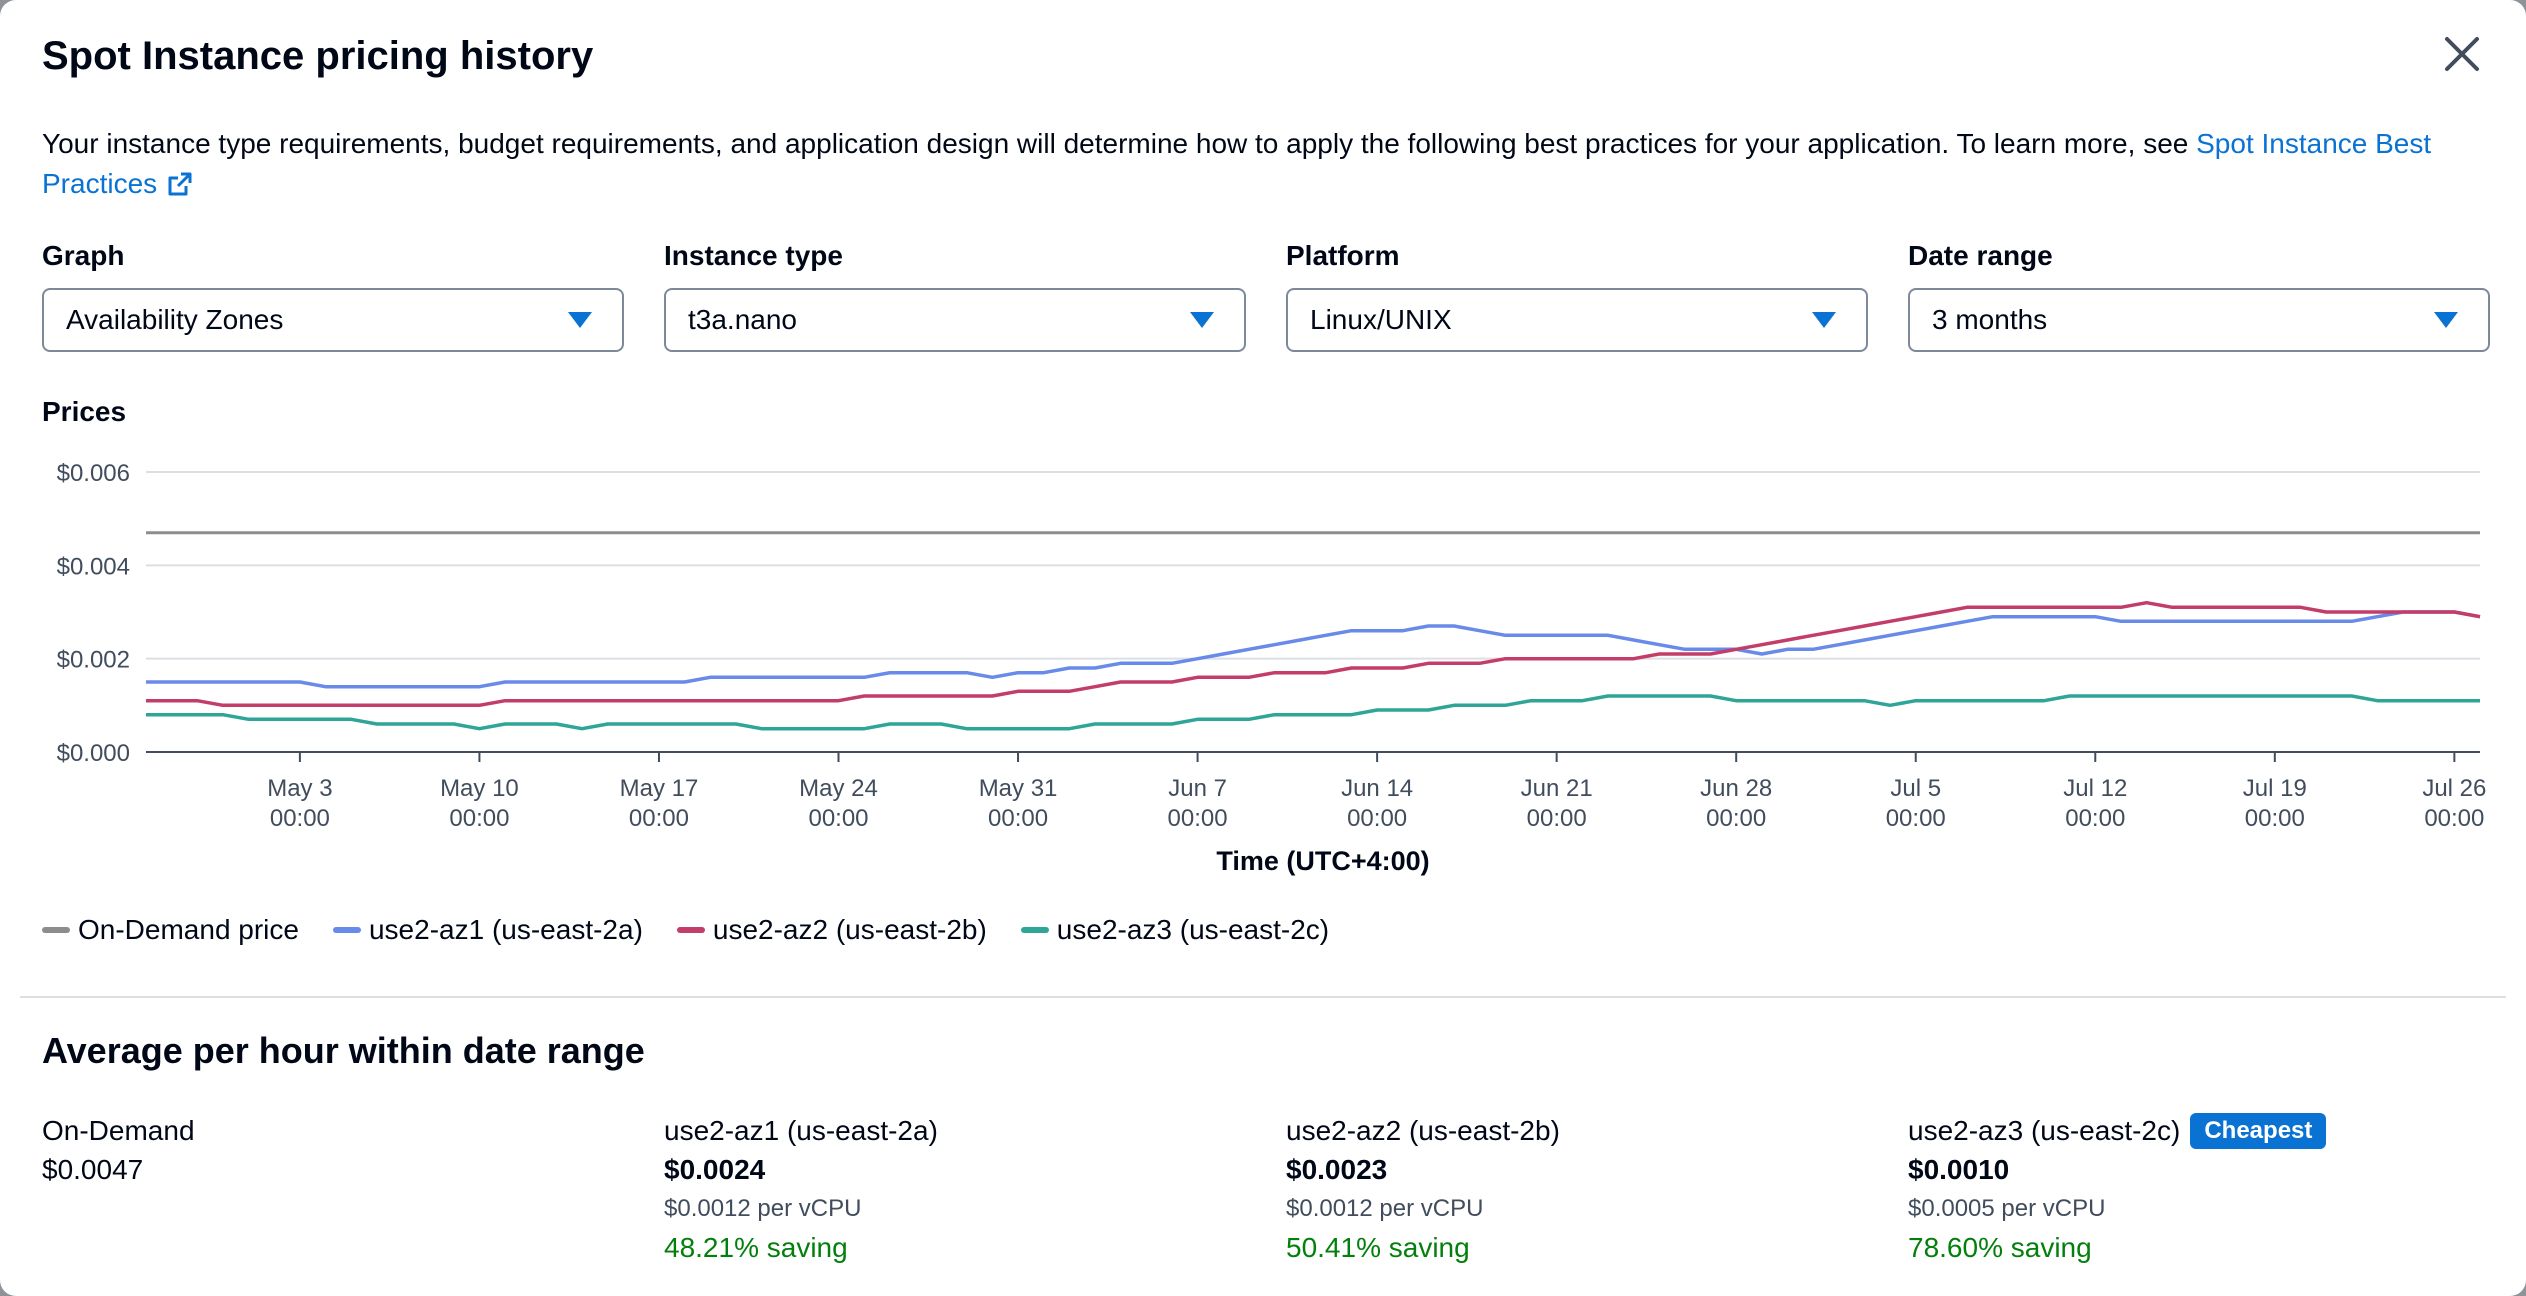 This screenshot has height=1296, width=2526. What do you see at coordinates (1197, 788) in the screenshot?
I see `x-tick-label: Jun 7` at bounding box center [1197, 788].